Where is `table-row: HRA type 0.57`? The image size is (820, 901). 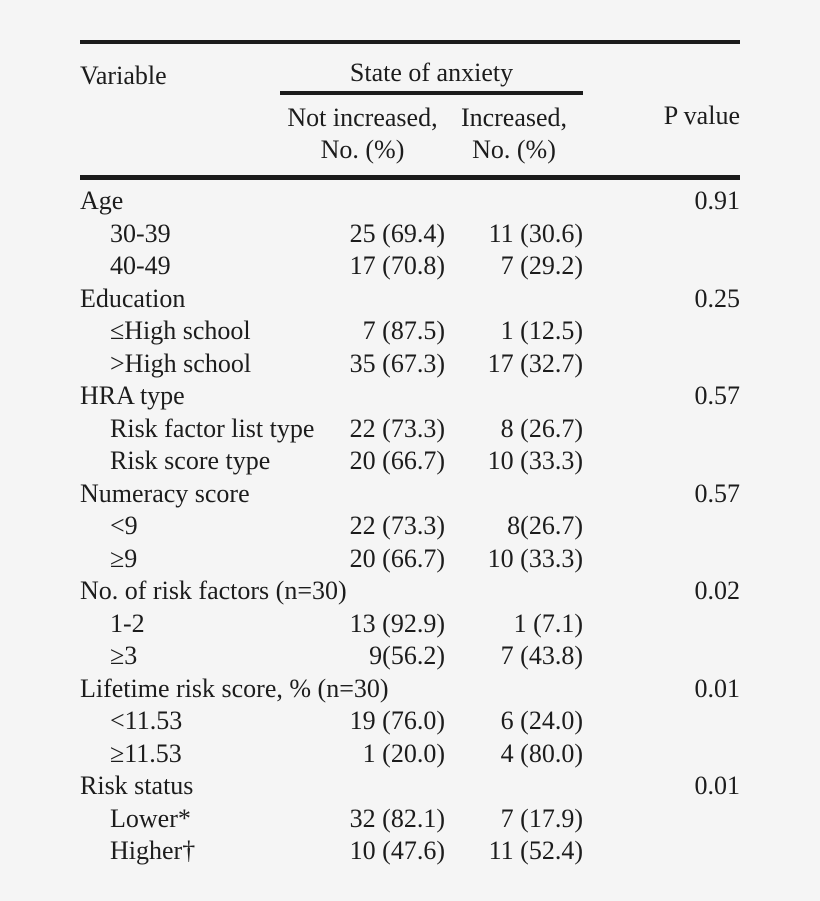
table-row: HRA type 0.57 is located at coordinates (410, 396).